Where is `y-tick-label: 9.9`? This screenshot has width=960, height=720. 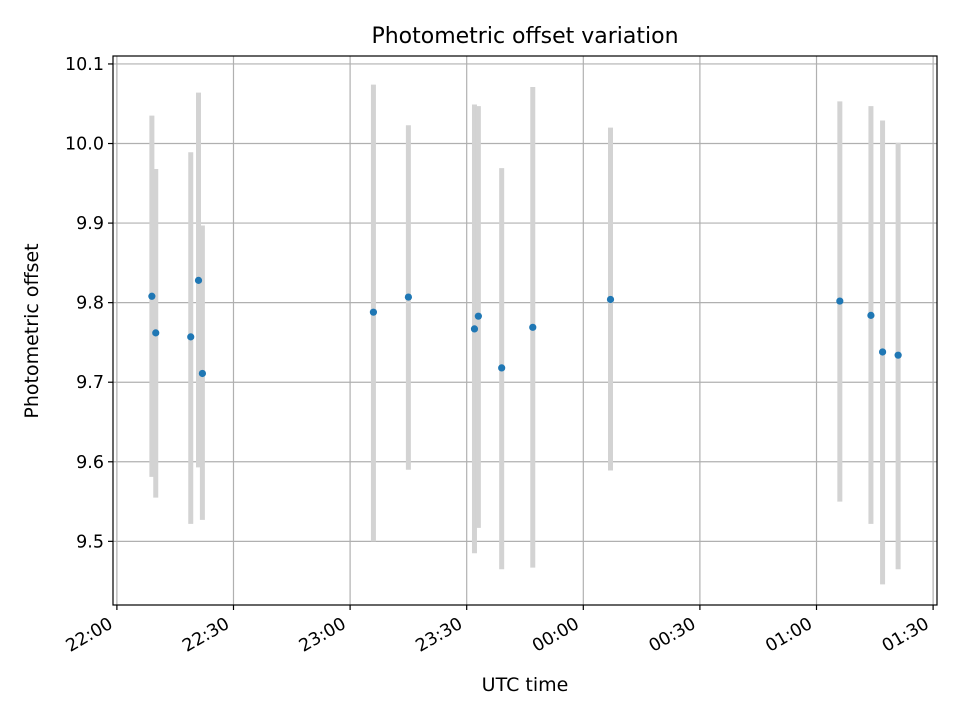 y-tick-label: 9.9 is located at coordinates (90, 224).